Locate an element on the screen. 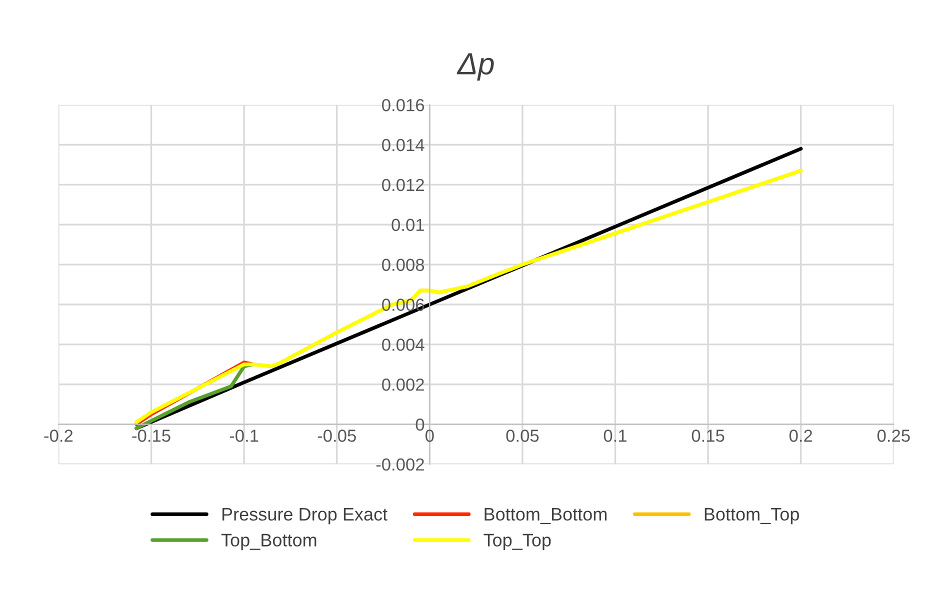 This screenshot has height=599, width=928. y-tick-label: 0.016 is located at coordinates (403, 105).